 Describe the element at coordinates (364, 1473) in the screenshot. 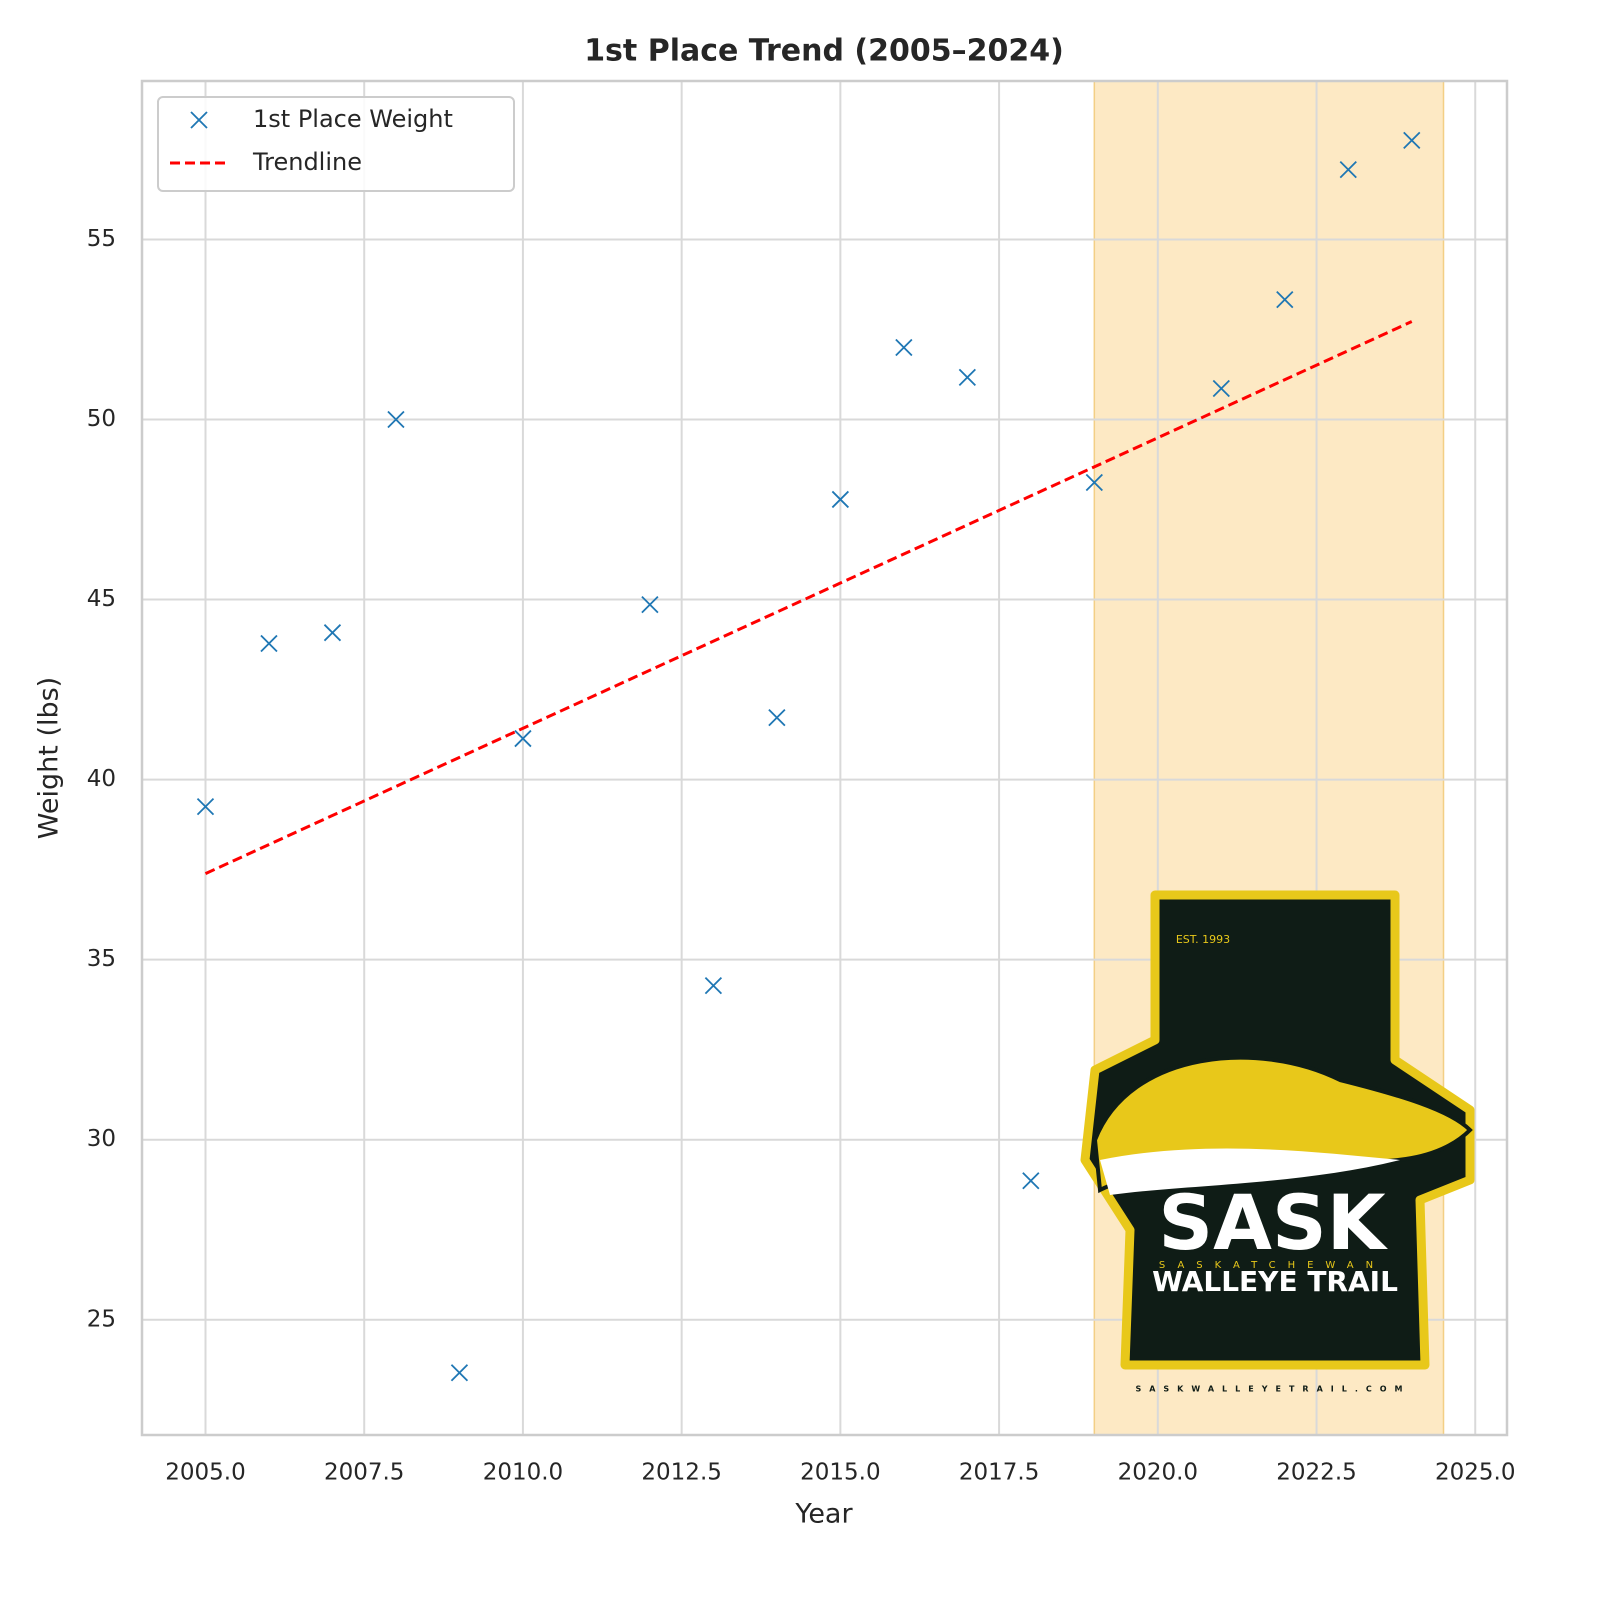

I see `x-tick-label: 2007.5` at that location.